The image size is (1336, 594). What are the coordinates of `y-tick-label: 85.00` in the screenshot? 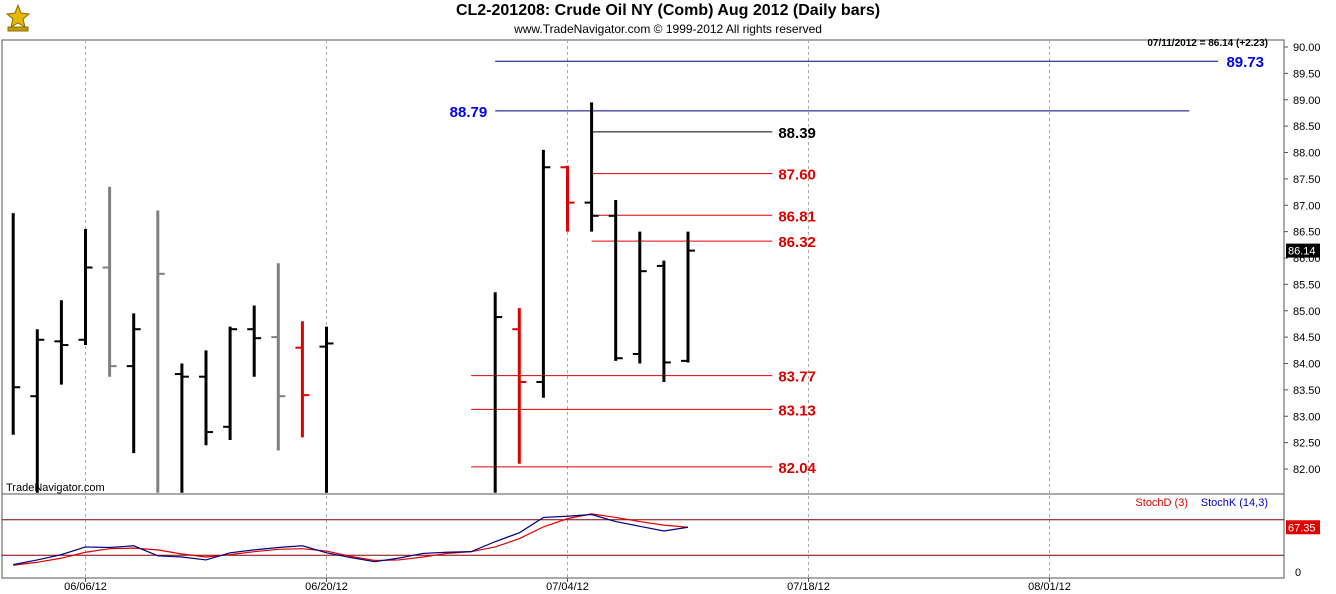 It's located at (1307, 312).